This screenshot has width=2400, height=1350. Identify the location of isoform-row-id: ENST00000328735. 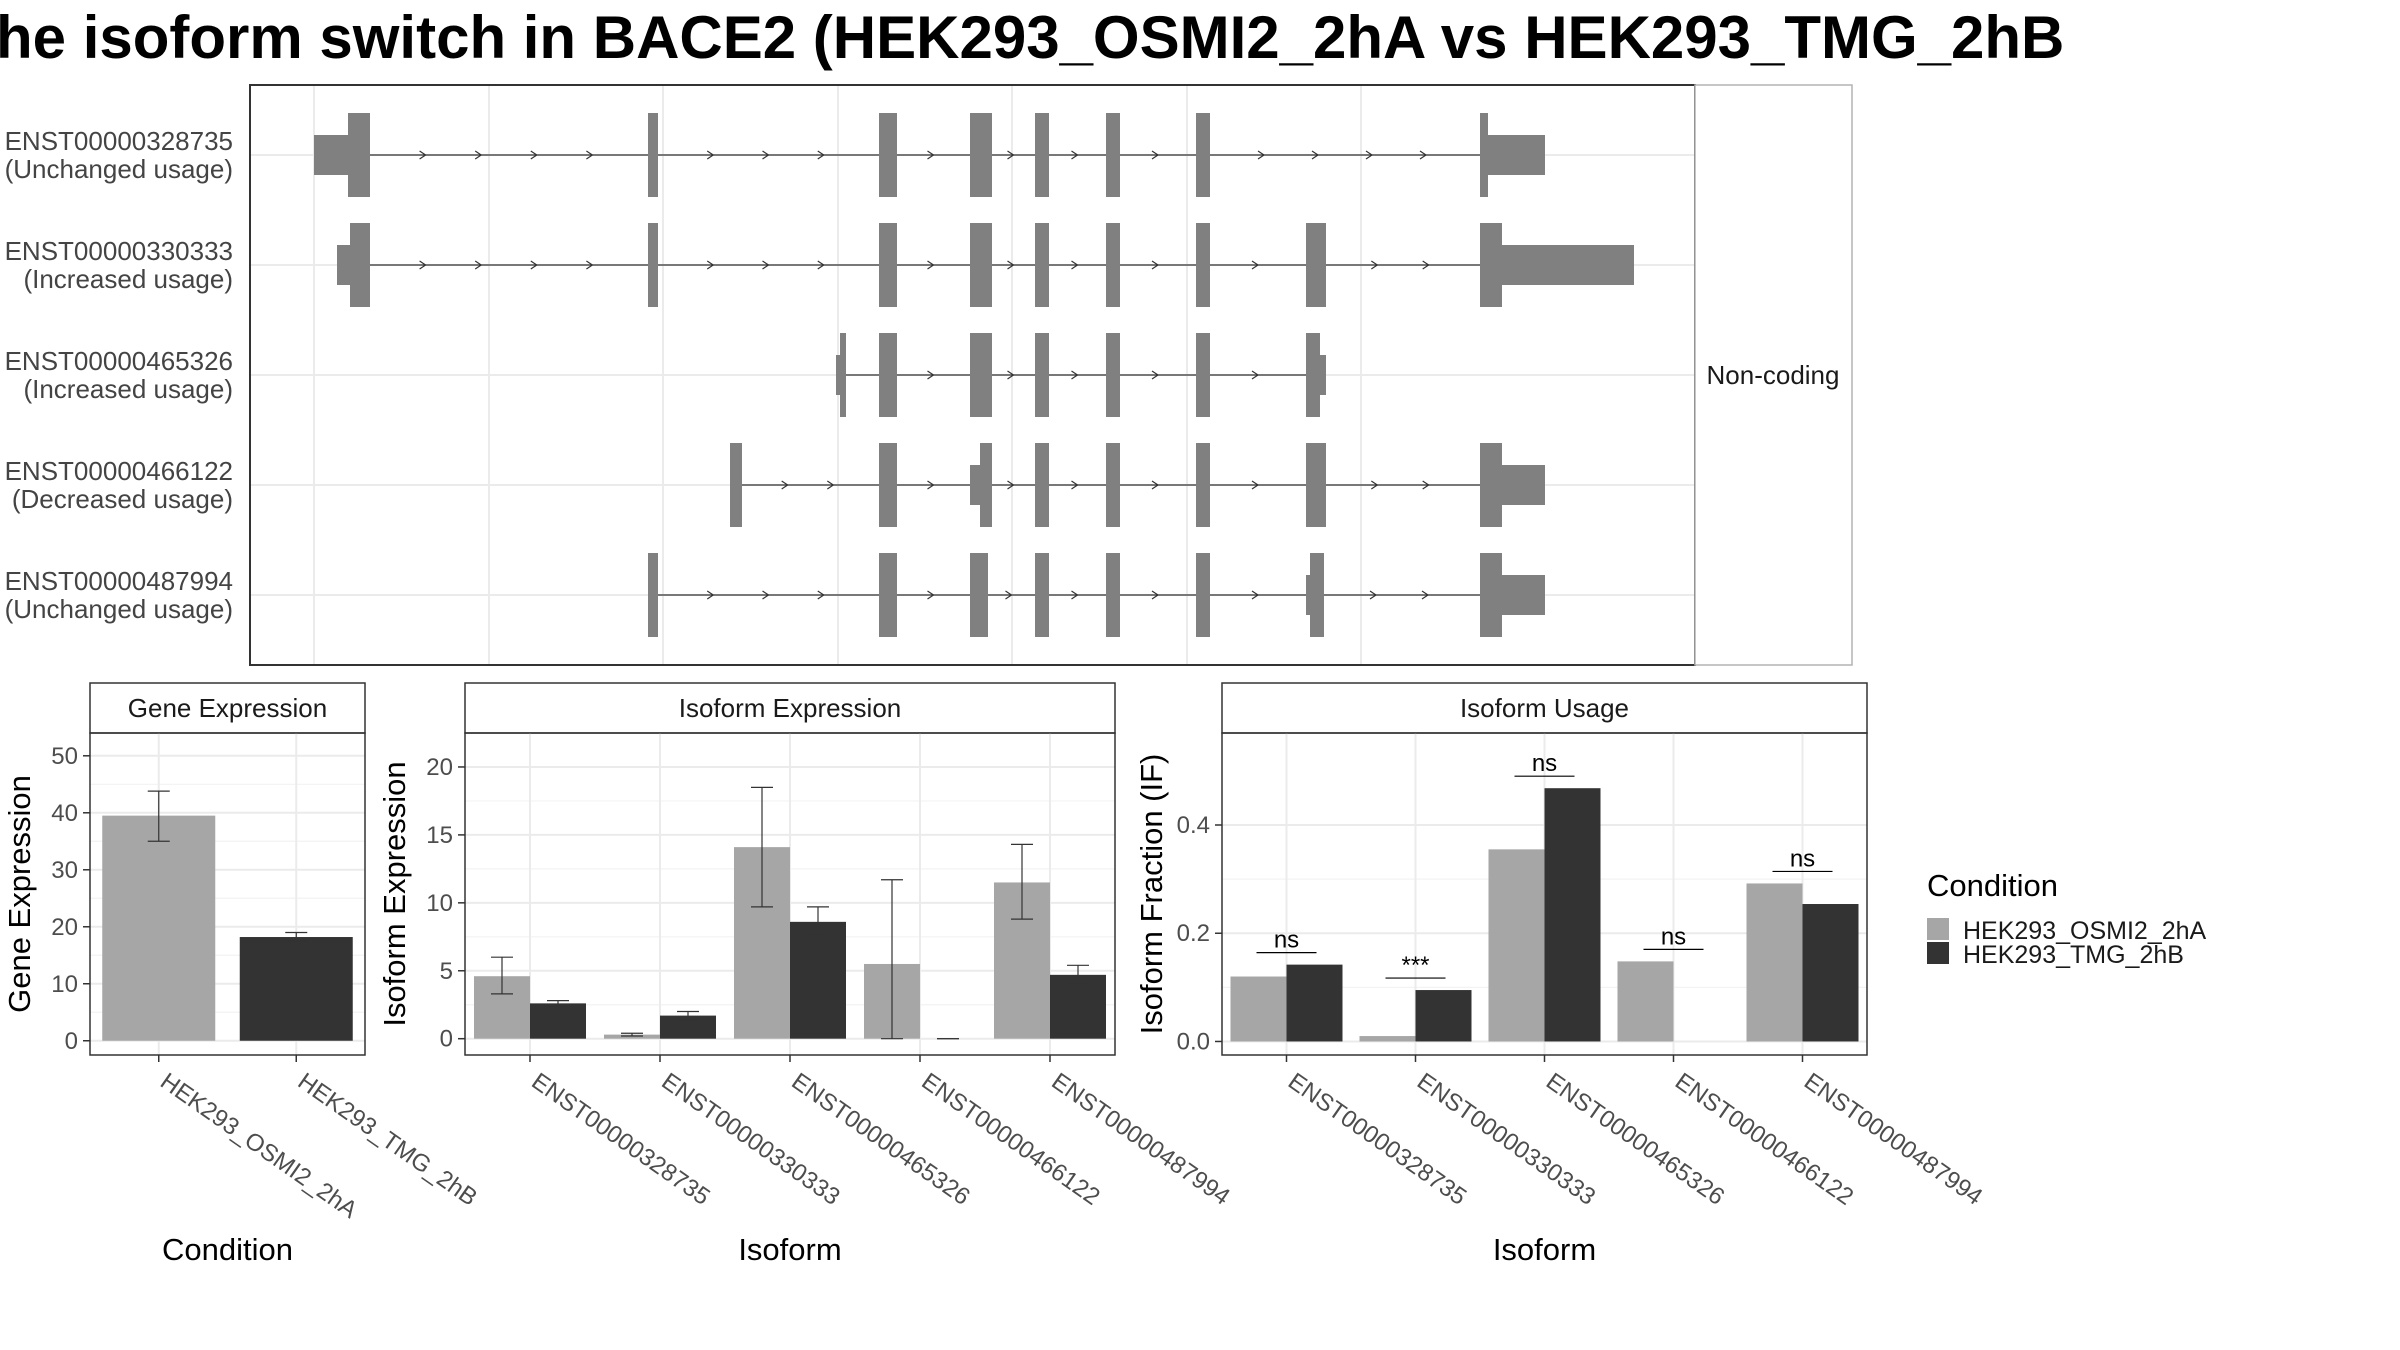
(119, 141).